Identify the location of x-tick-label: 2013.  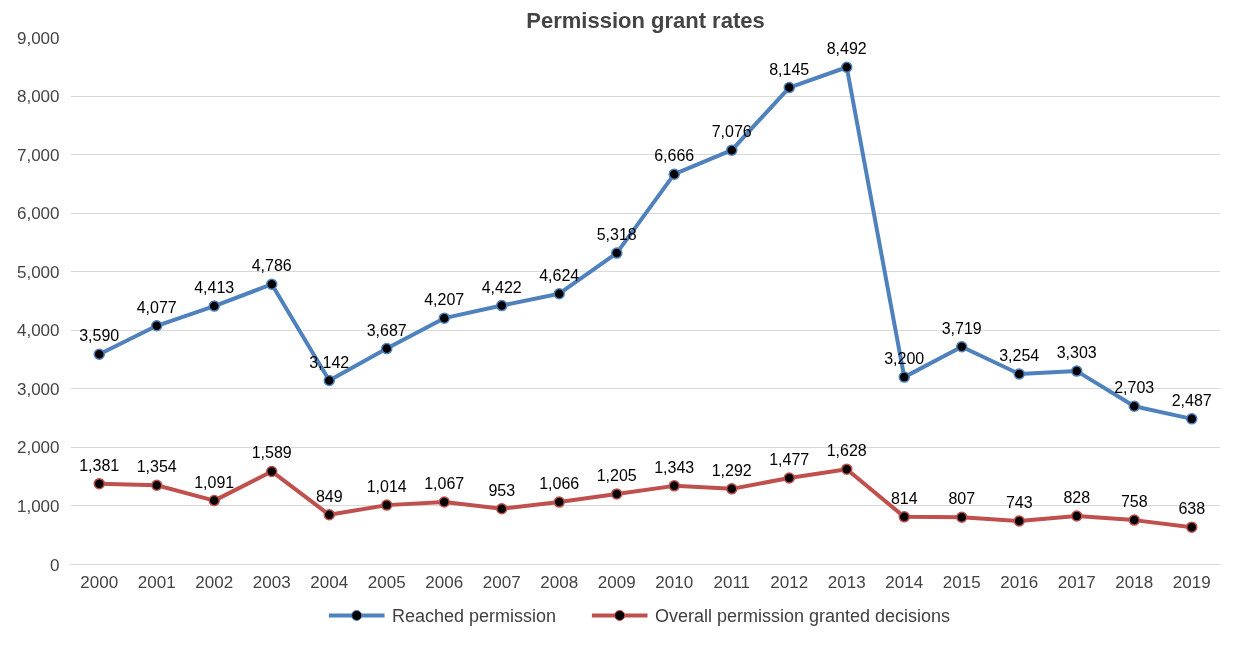
(846, 582).